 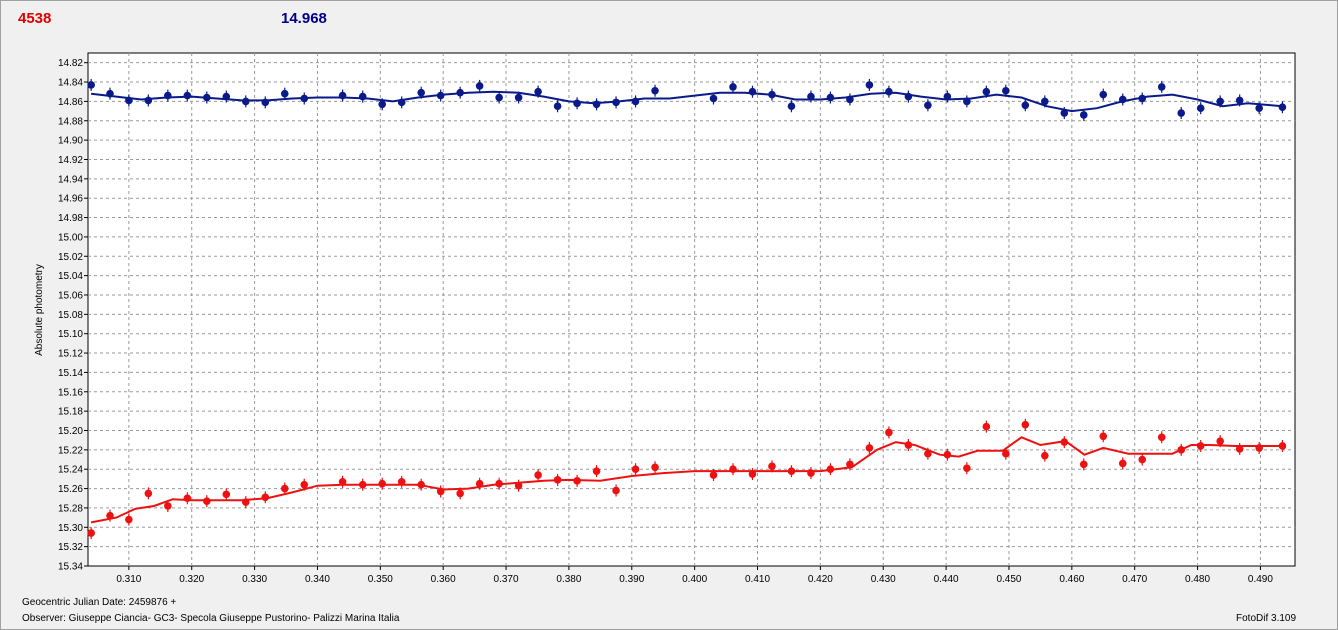 What do you see at coordinates (99, 602) in the screenshot?
I see `julian-date-label: Geocentric Julian Date: 2459876 +` at bounding box center [99, 602].